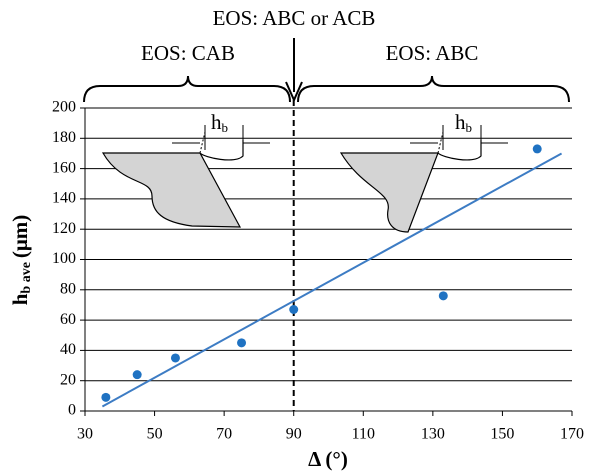 This screenshot has height=472, width=595. What do you see at coordinates (20, 236) in the screenshot?
I see `y-label-unit: (μm)` at bounding box center [20, 236].